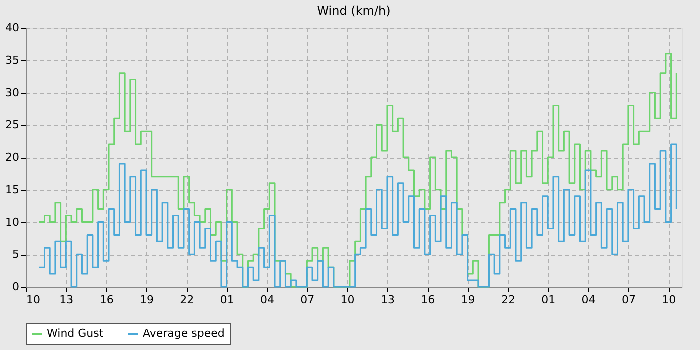 The width and height of the screenshot is (700, 350). Describe the element at coordinates (13, 60) in the screenshot. I see `y-tick-label: 35` at that location.